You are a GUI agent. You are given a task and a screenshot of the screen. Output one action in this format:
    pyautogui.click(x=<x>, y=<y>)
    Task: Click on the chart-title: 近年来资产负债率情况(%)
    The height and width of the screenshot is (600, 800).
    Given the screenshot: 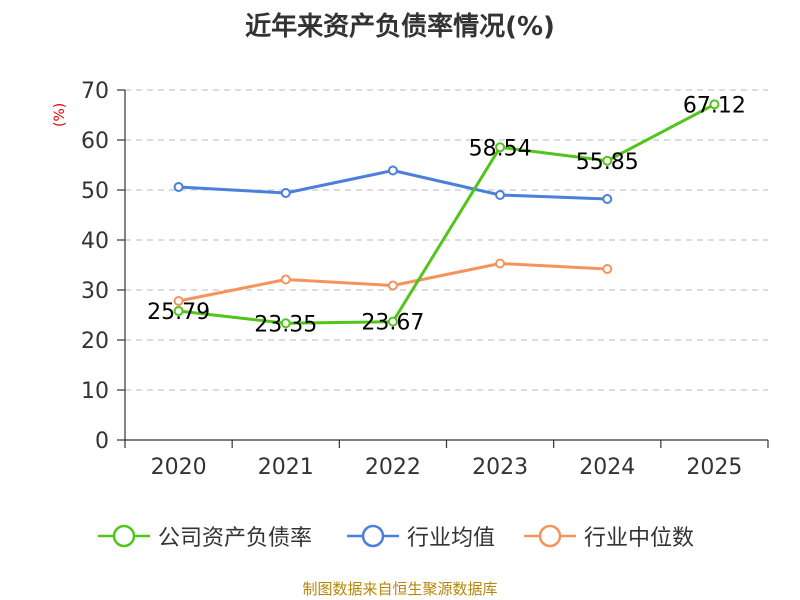 What is the action you would take?
    pyautogui.click(x=400, y=27)
    